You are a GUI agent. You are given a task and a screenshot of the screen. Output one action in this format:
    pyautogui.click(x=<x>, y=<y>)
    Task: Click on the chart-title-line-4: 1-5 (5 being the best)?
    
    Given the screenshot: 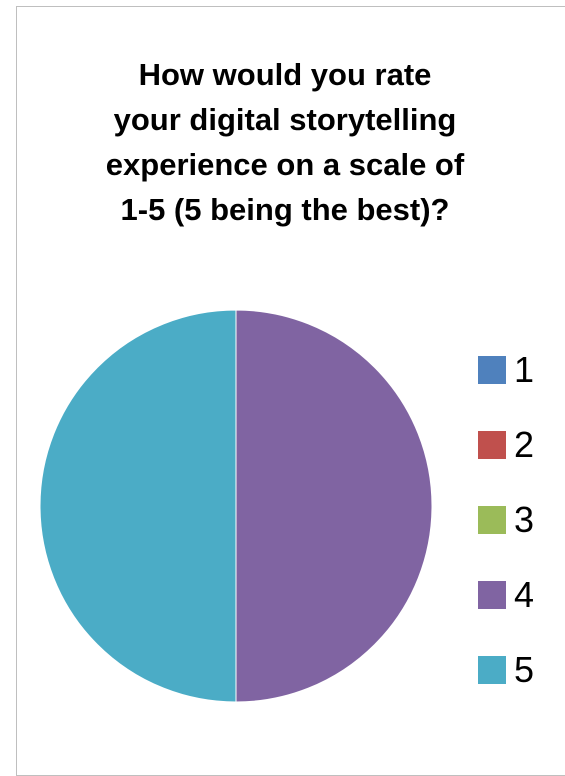 What is the action you would take?
    pyautogui.click(x=285, y=209)
    